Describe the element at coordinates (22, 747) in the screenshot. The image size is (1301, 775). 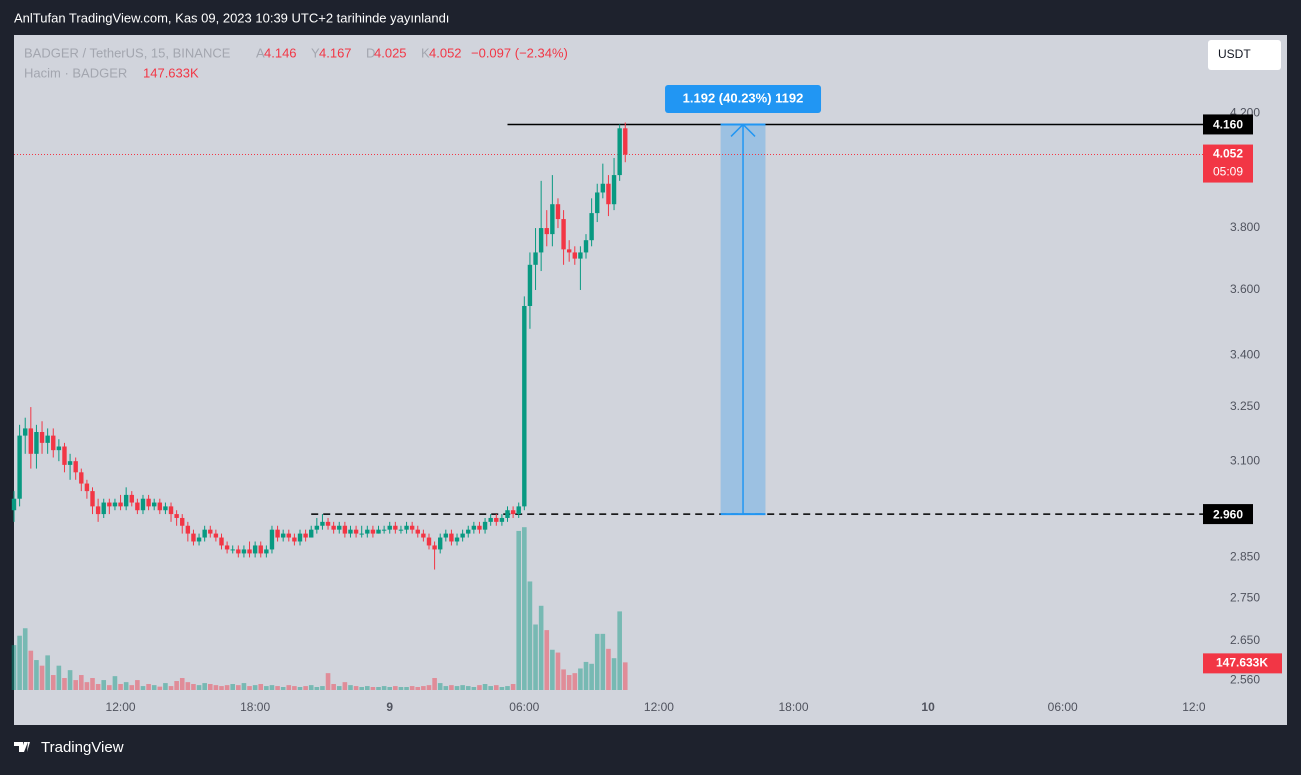
I see `logo` at that location.